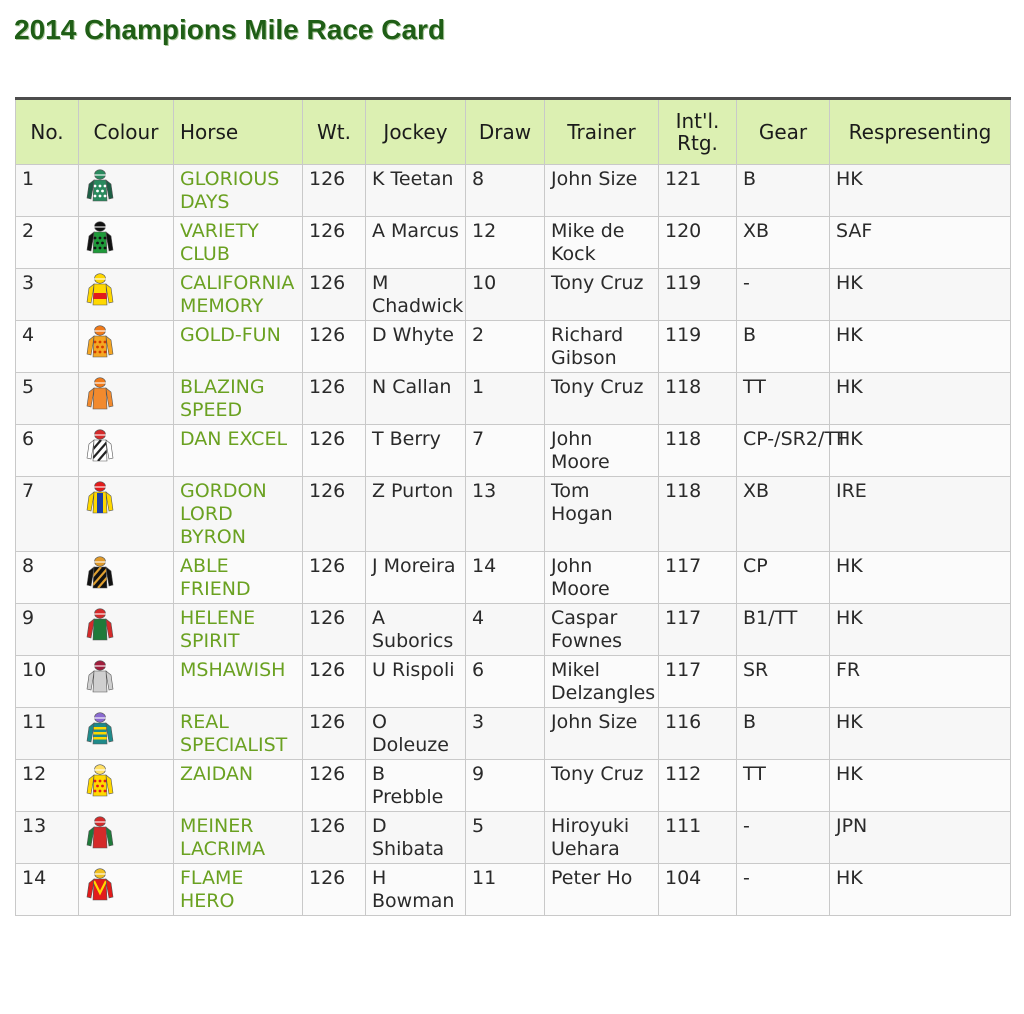  I want to click on horse-name: GOLD-FUN, so click(238, 346).